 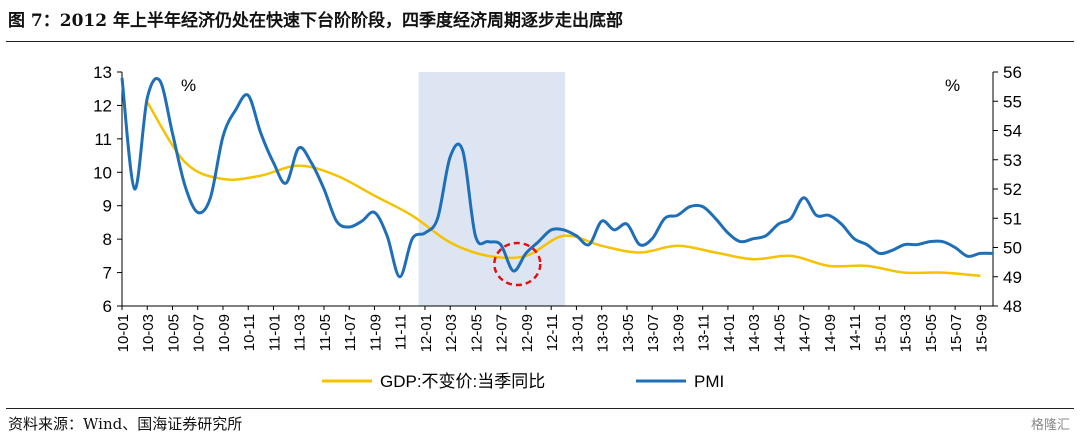 I want to click on x-tick-label: 12-01, so click(x=426, y=333).